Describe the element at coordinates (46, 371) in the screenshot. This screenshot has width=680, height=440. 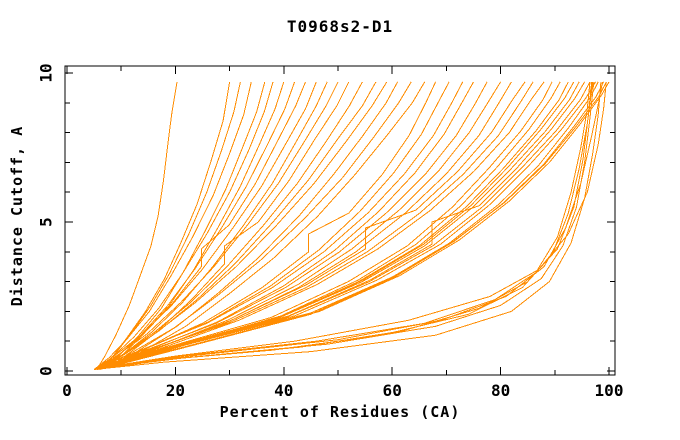
I see `y-tick-label: 0` at that location.